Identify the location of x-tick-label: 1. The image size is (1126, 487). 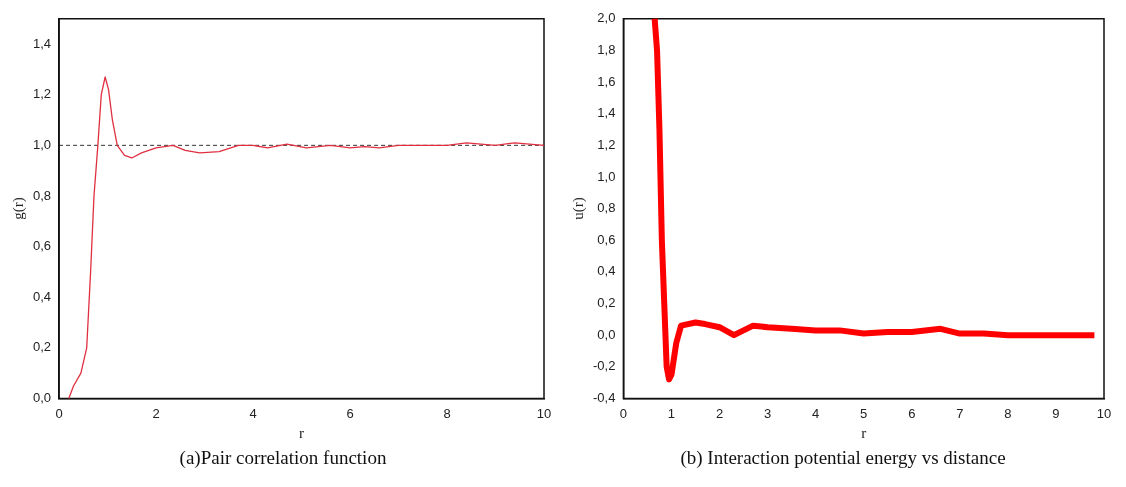
(671, 413).